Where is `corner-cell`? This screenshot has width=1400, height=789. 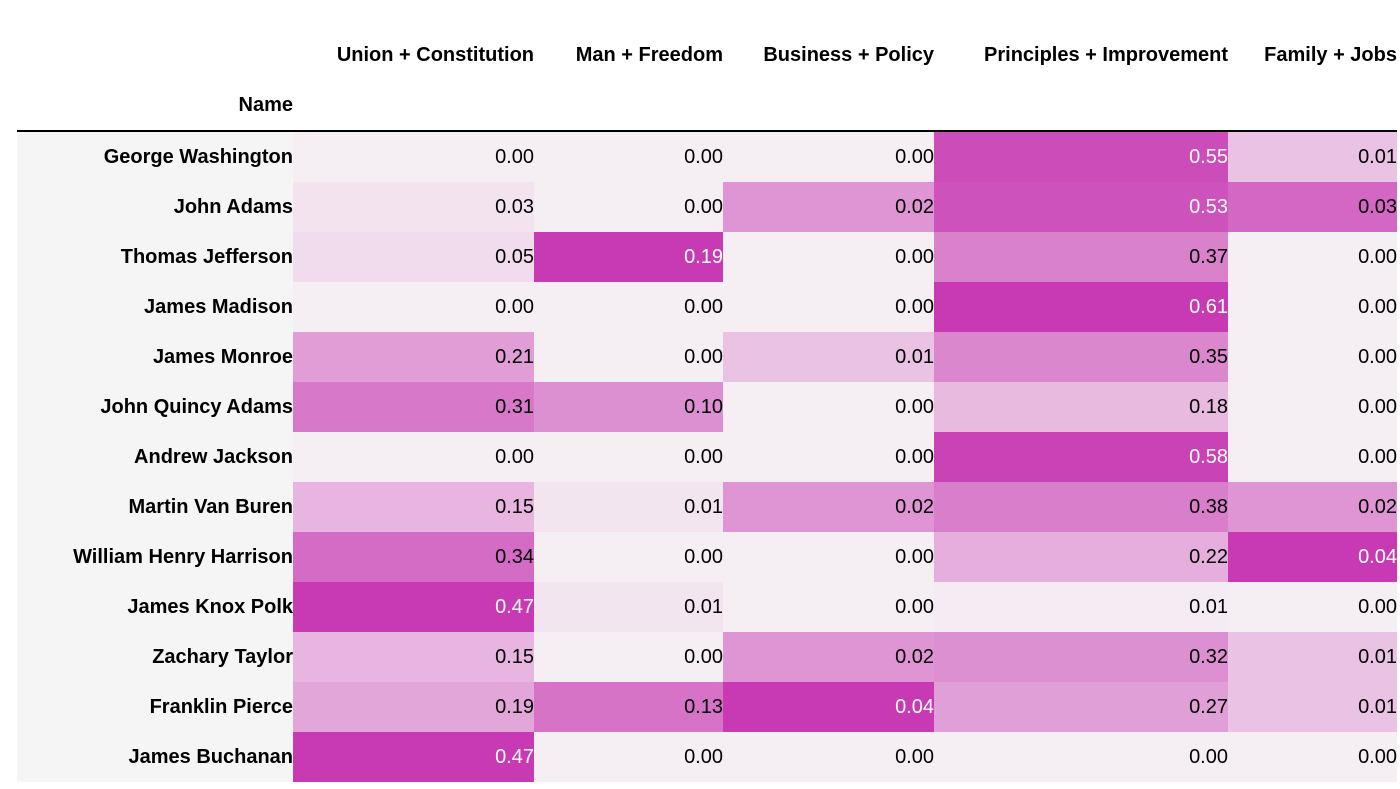 corner-cell is located at coordinates (155, 55).